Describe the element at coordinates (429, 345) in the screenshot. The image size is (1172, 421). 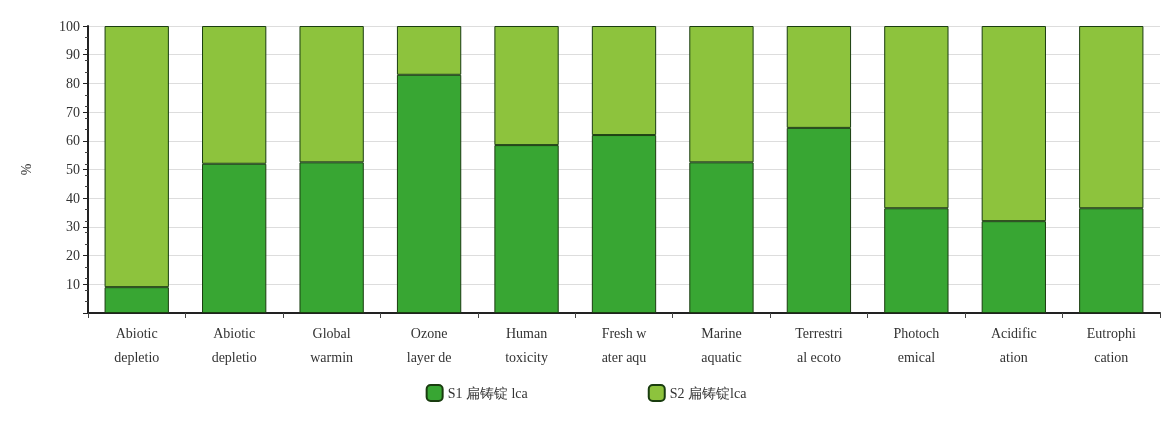
I see `x-tick-label: Ozone layer de` at that location.